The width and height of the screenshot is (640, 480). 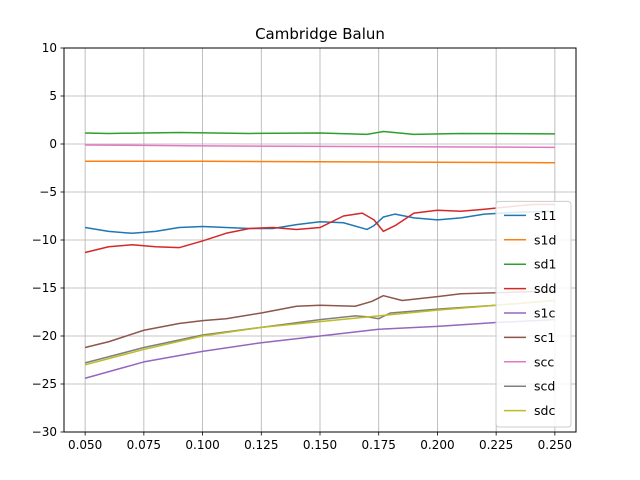 I want to click on y-tick-label: −15, so click(x=44, y=288).